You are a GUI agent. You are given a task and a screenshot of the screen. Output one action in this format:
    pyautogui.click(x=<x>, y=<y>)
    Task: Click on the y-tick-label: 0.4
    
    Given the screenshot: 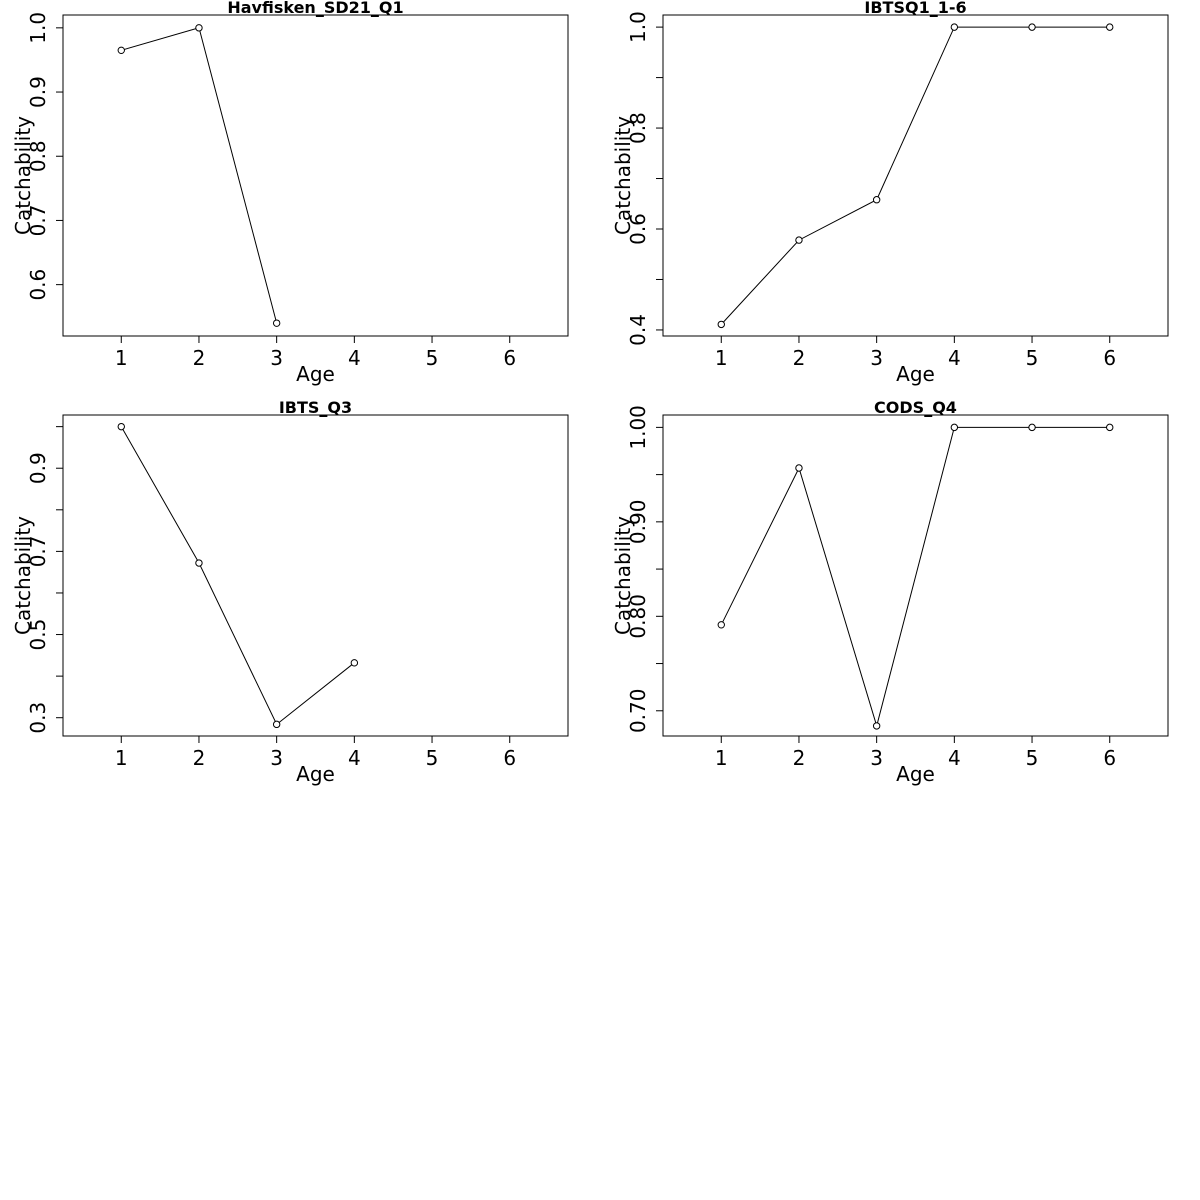 What is the action you would take?
    pyautogui.click(x=638, y=330)
    